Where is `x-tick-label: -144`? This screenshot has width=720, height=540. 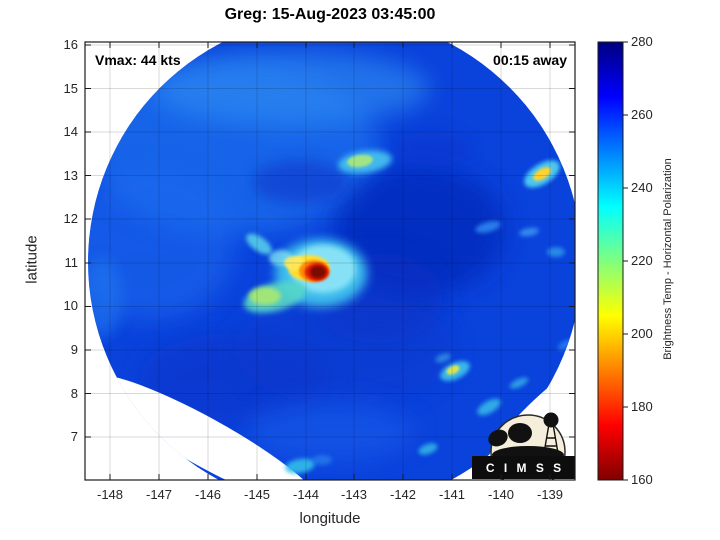 x-tick-label: -144 is located at coordinates (306, 494).